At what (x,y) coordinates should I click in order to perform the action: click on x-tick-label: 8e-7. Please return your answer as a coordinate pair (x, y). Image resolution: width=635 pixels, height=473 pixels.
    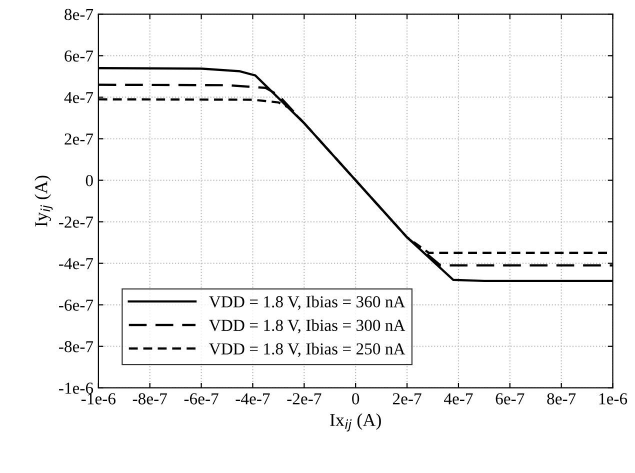
    Looking at the image, I should click on (561, 398).